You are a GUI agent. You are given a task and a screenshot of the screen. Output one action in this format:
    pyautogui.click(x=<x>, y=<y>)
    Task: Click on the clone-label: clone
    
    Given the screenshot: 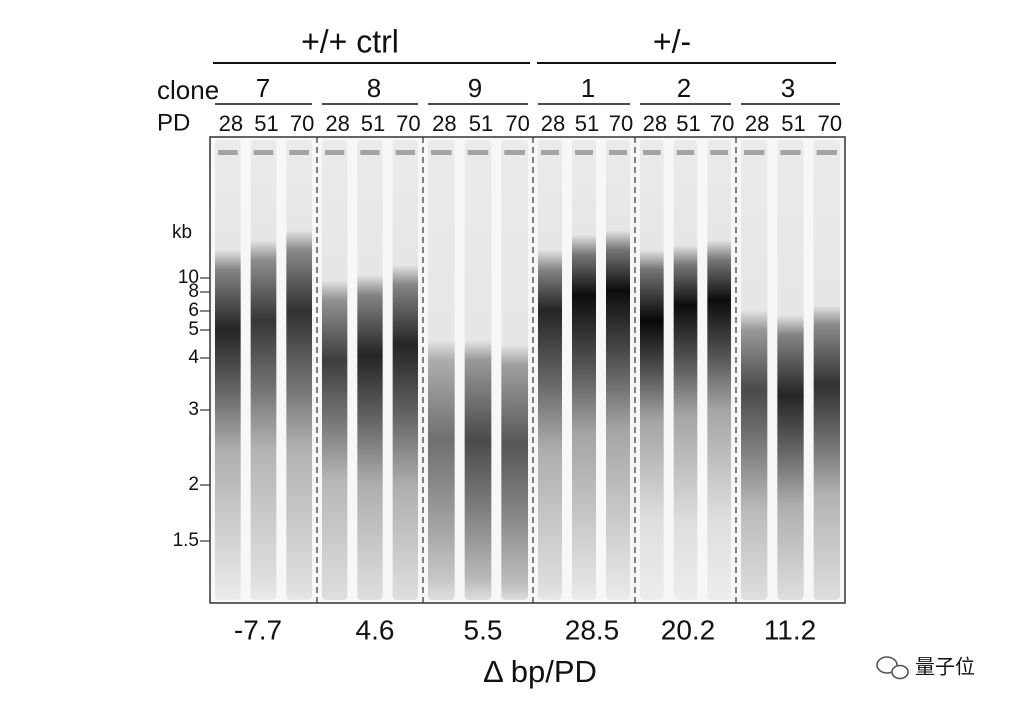 What is the action you would take?
    pyautogui.click(x=188, y=90)
    